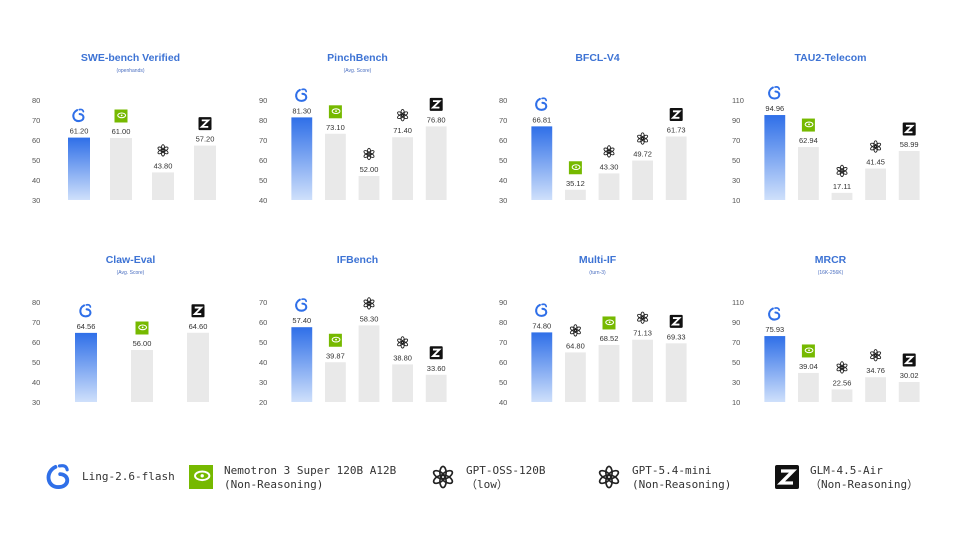  What do you see at coordinates (142, 343) in the screenshot?
I see `bar-value-label: 56.00` at bounding box center [142, 343].